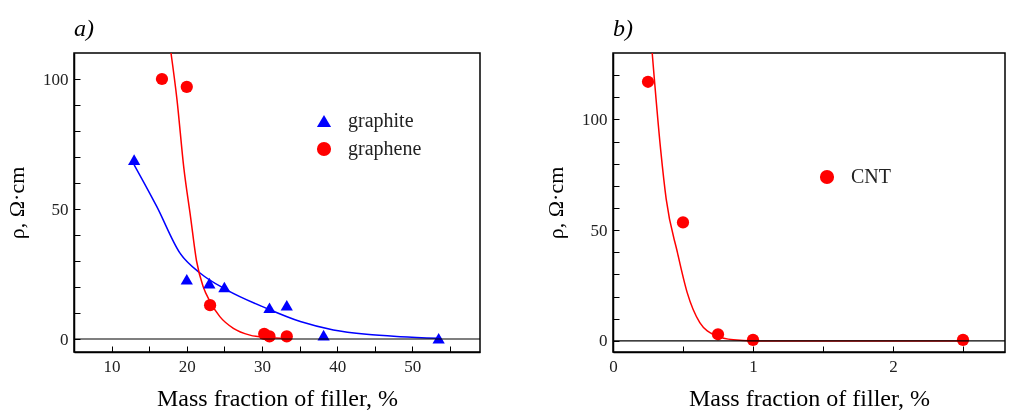 This screenshot has height=415, width=1011. Describe the element at coordinates (893, 366) in the screenshot. I see `x-tick-label: 2` at that location.